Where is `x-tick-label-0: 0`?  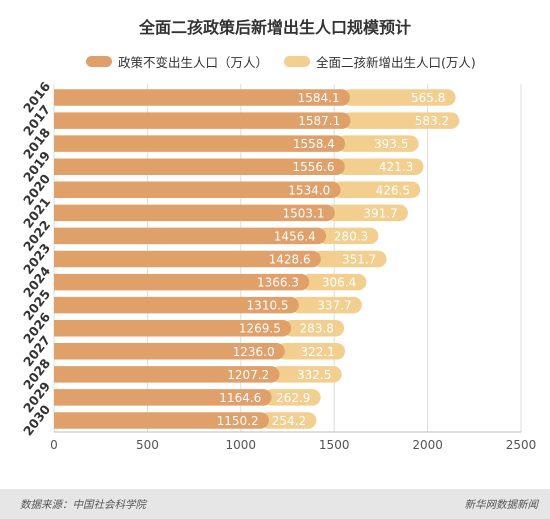 x-tick-label-0: 0 is located at coordinates (54, 445).